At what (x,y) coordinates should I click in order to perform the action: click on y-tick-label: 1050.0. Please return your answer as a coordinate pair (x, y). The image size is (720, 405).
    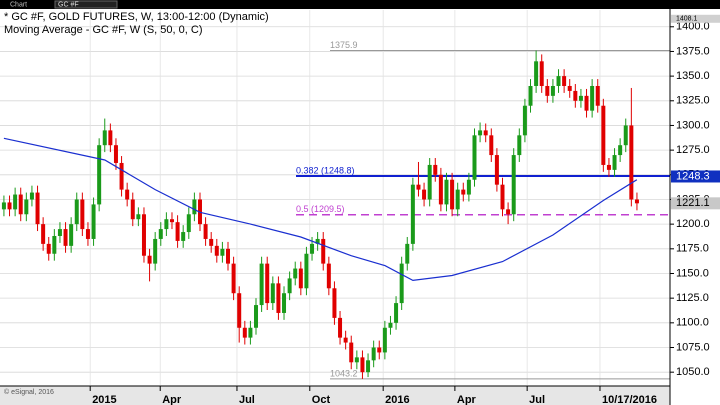
    Looking at the image, I should click on (693, 372).